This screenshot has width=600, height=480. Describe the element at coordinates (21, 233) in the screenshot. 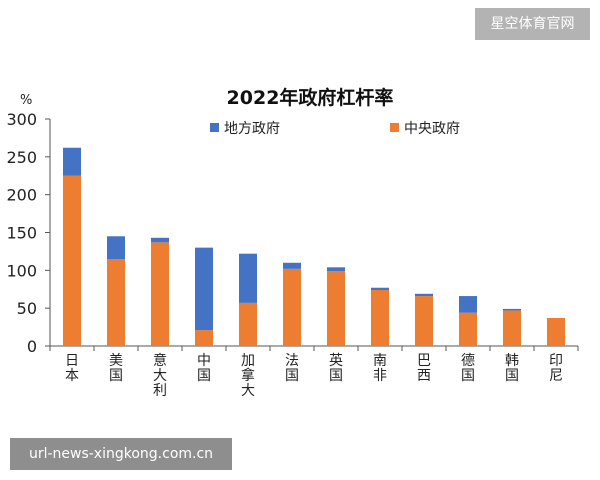

I see `y-tick-label: 150` at that location.